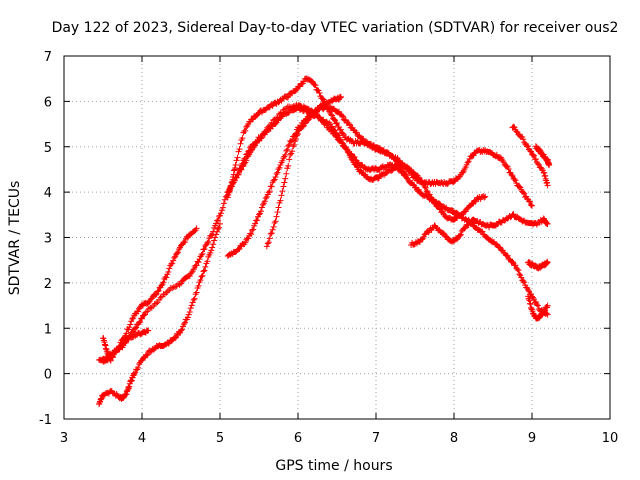 Image resolution: width=640 pixels, height=480 pixels. What do you see at coordinates (48, 284) in the screenshot?
I see `y-tick-label: 2` at bounding box center [48, 284].